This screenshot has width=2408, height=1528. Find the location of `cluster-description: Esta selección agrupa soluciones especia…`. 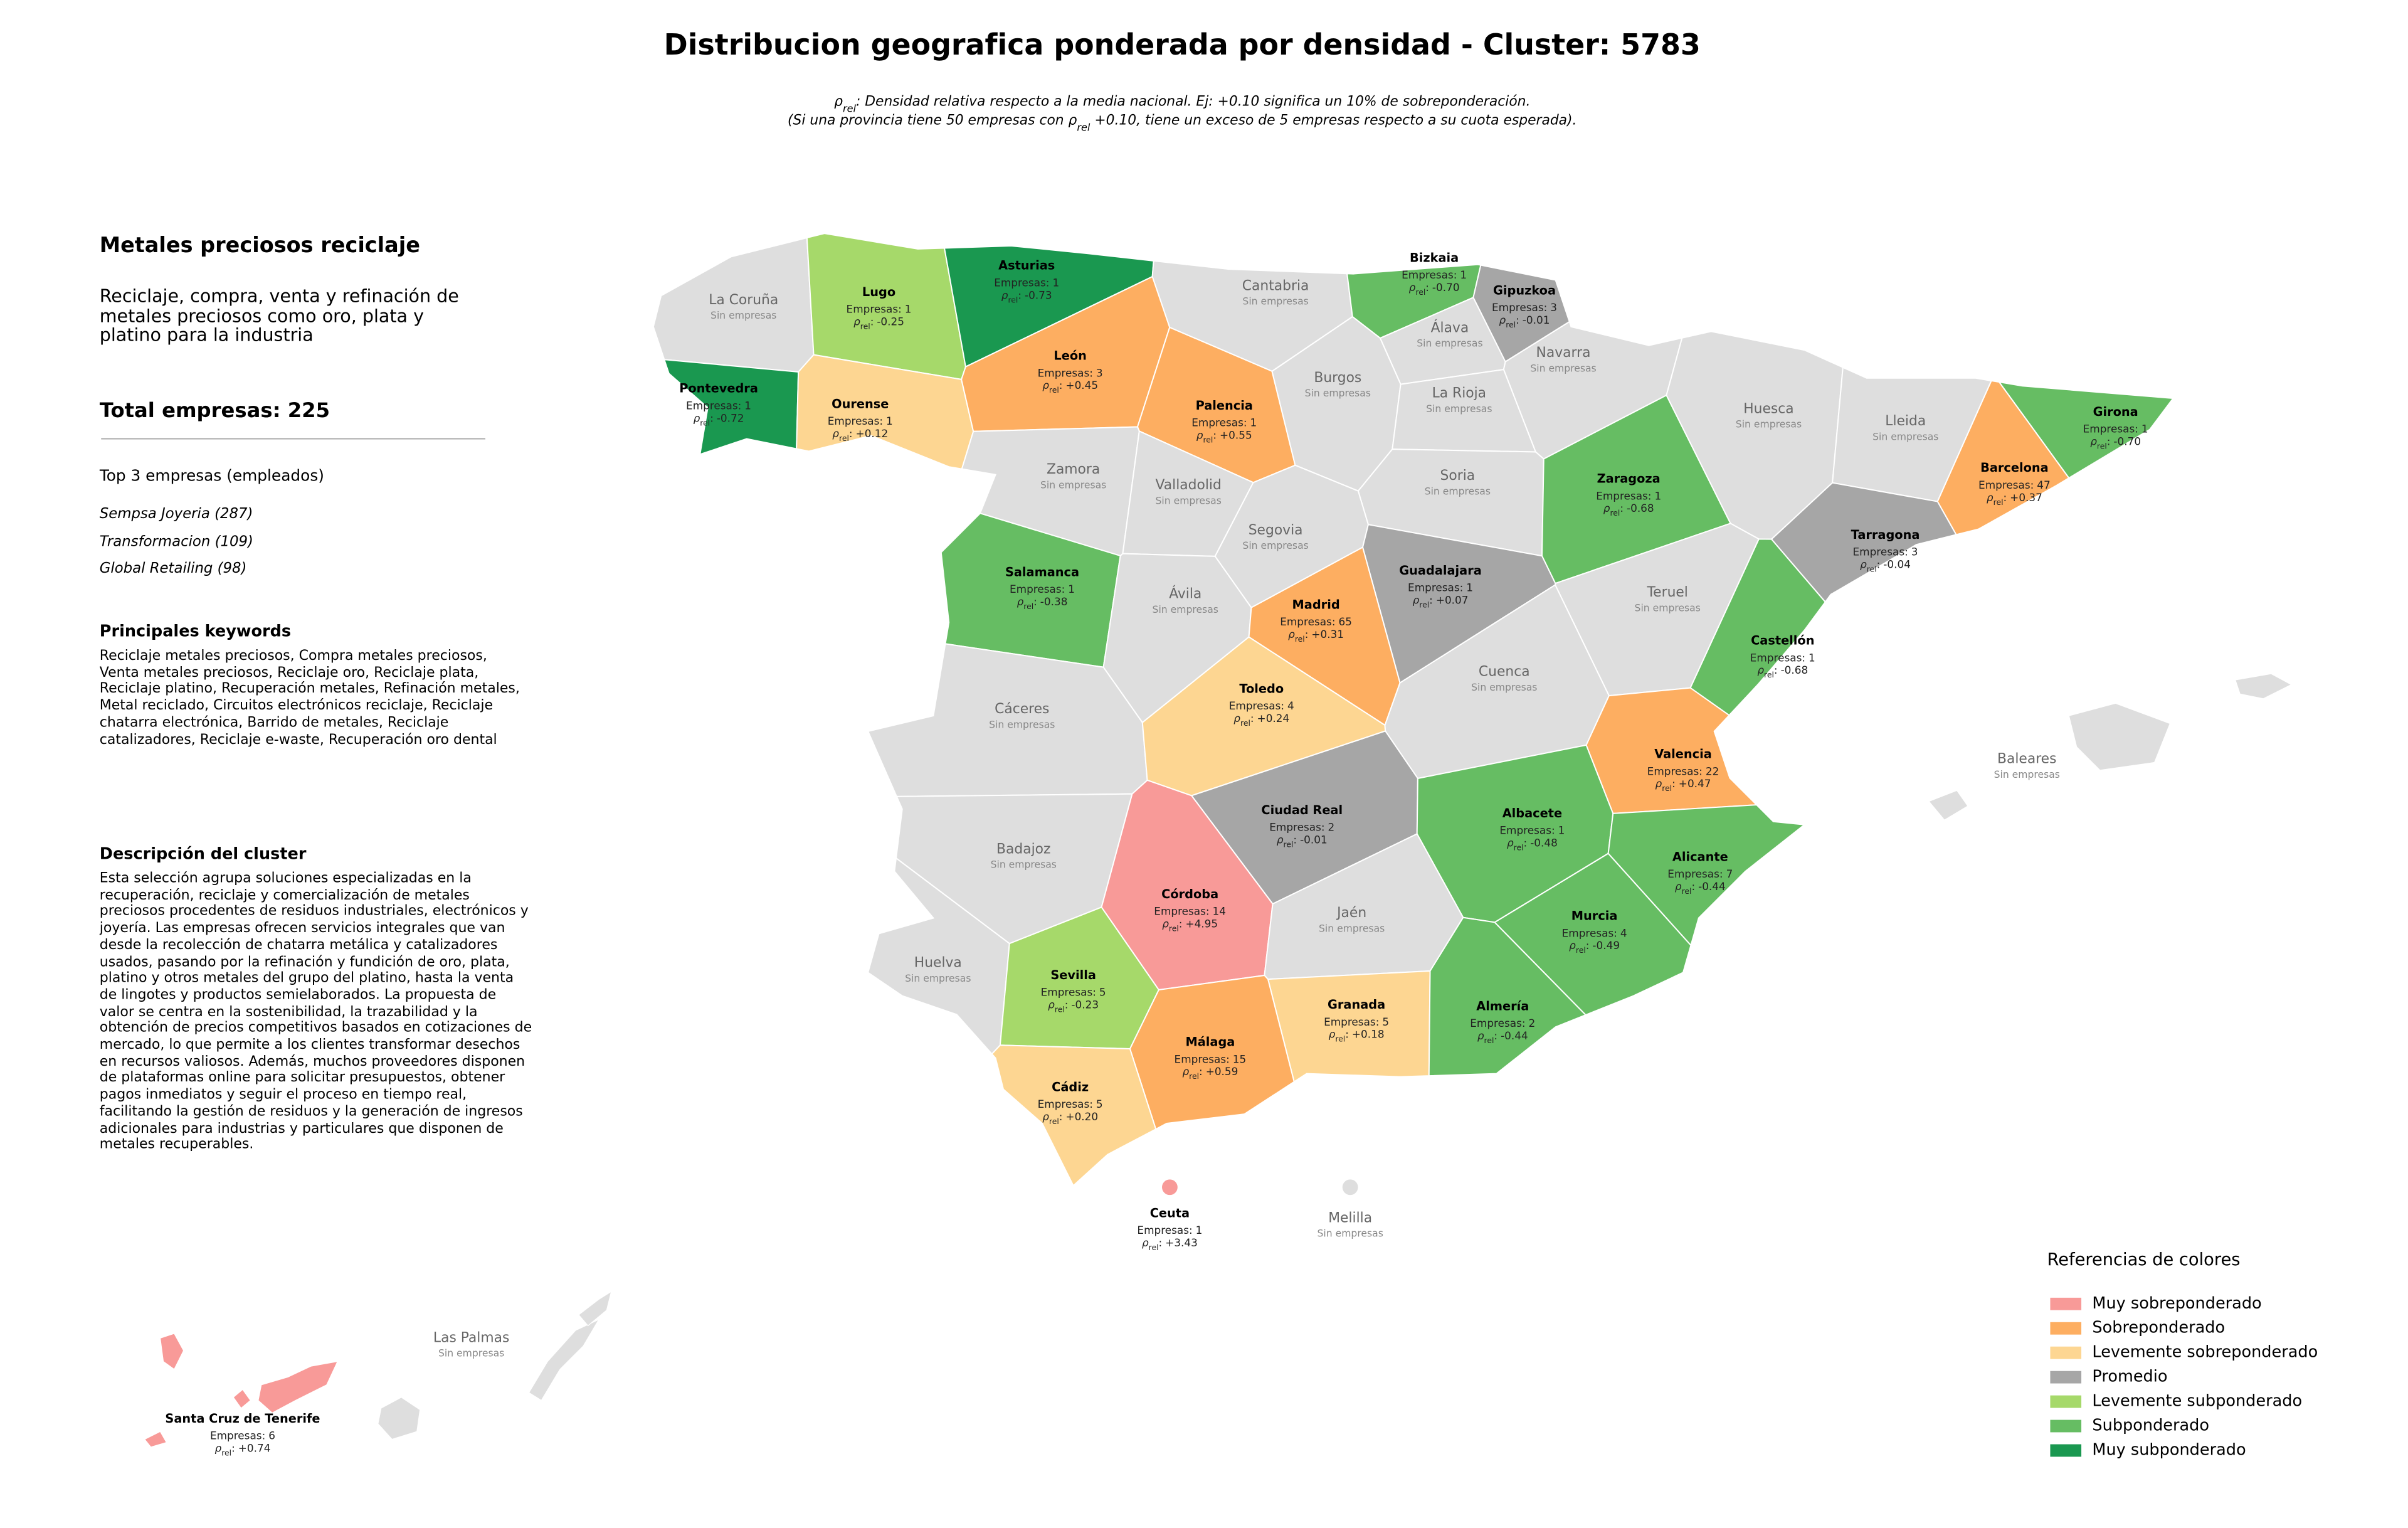

cluster-description: Esta selección agrupa soluciones especia… is located at coordinates (315, 1012).